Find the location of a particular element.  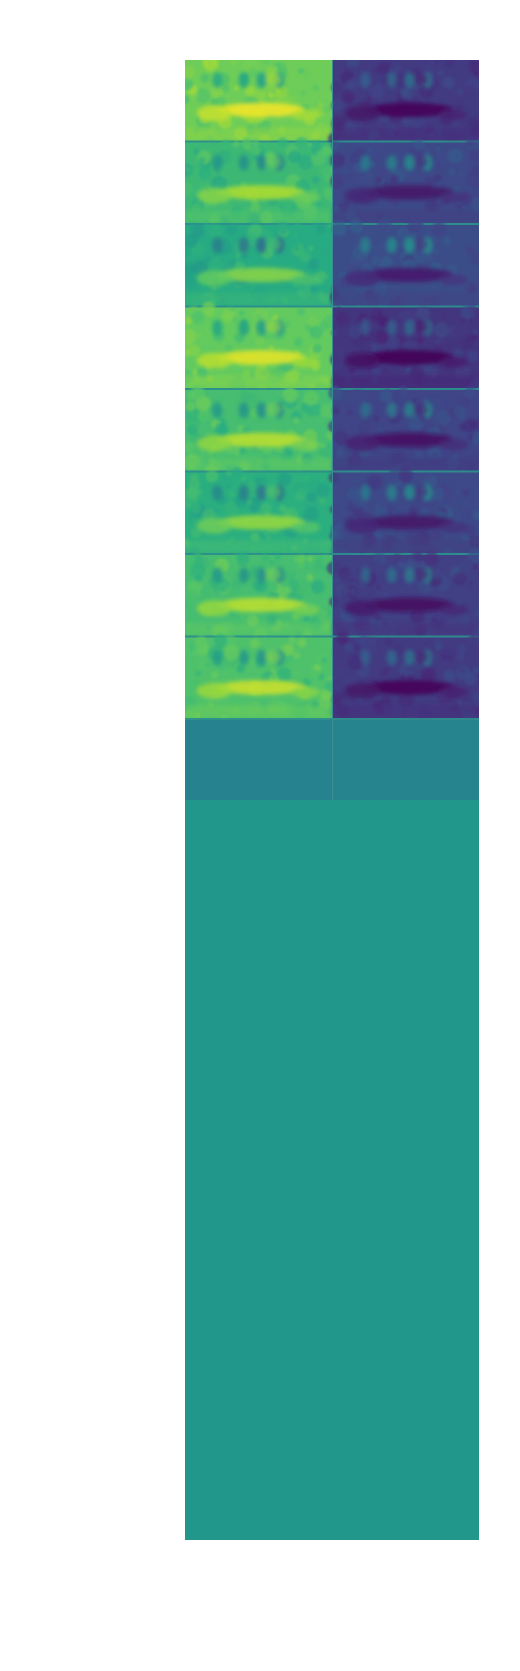

heatmap-panel-r5-c2 is located at coordinates (403, 429).